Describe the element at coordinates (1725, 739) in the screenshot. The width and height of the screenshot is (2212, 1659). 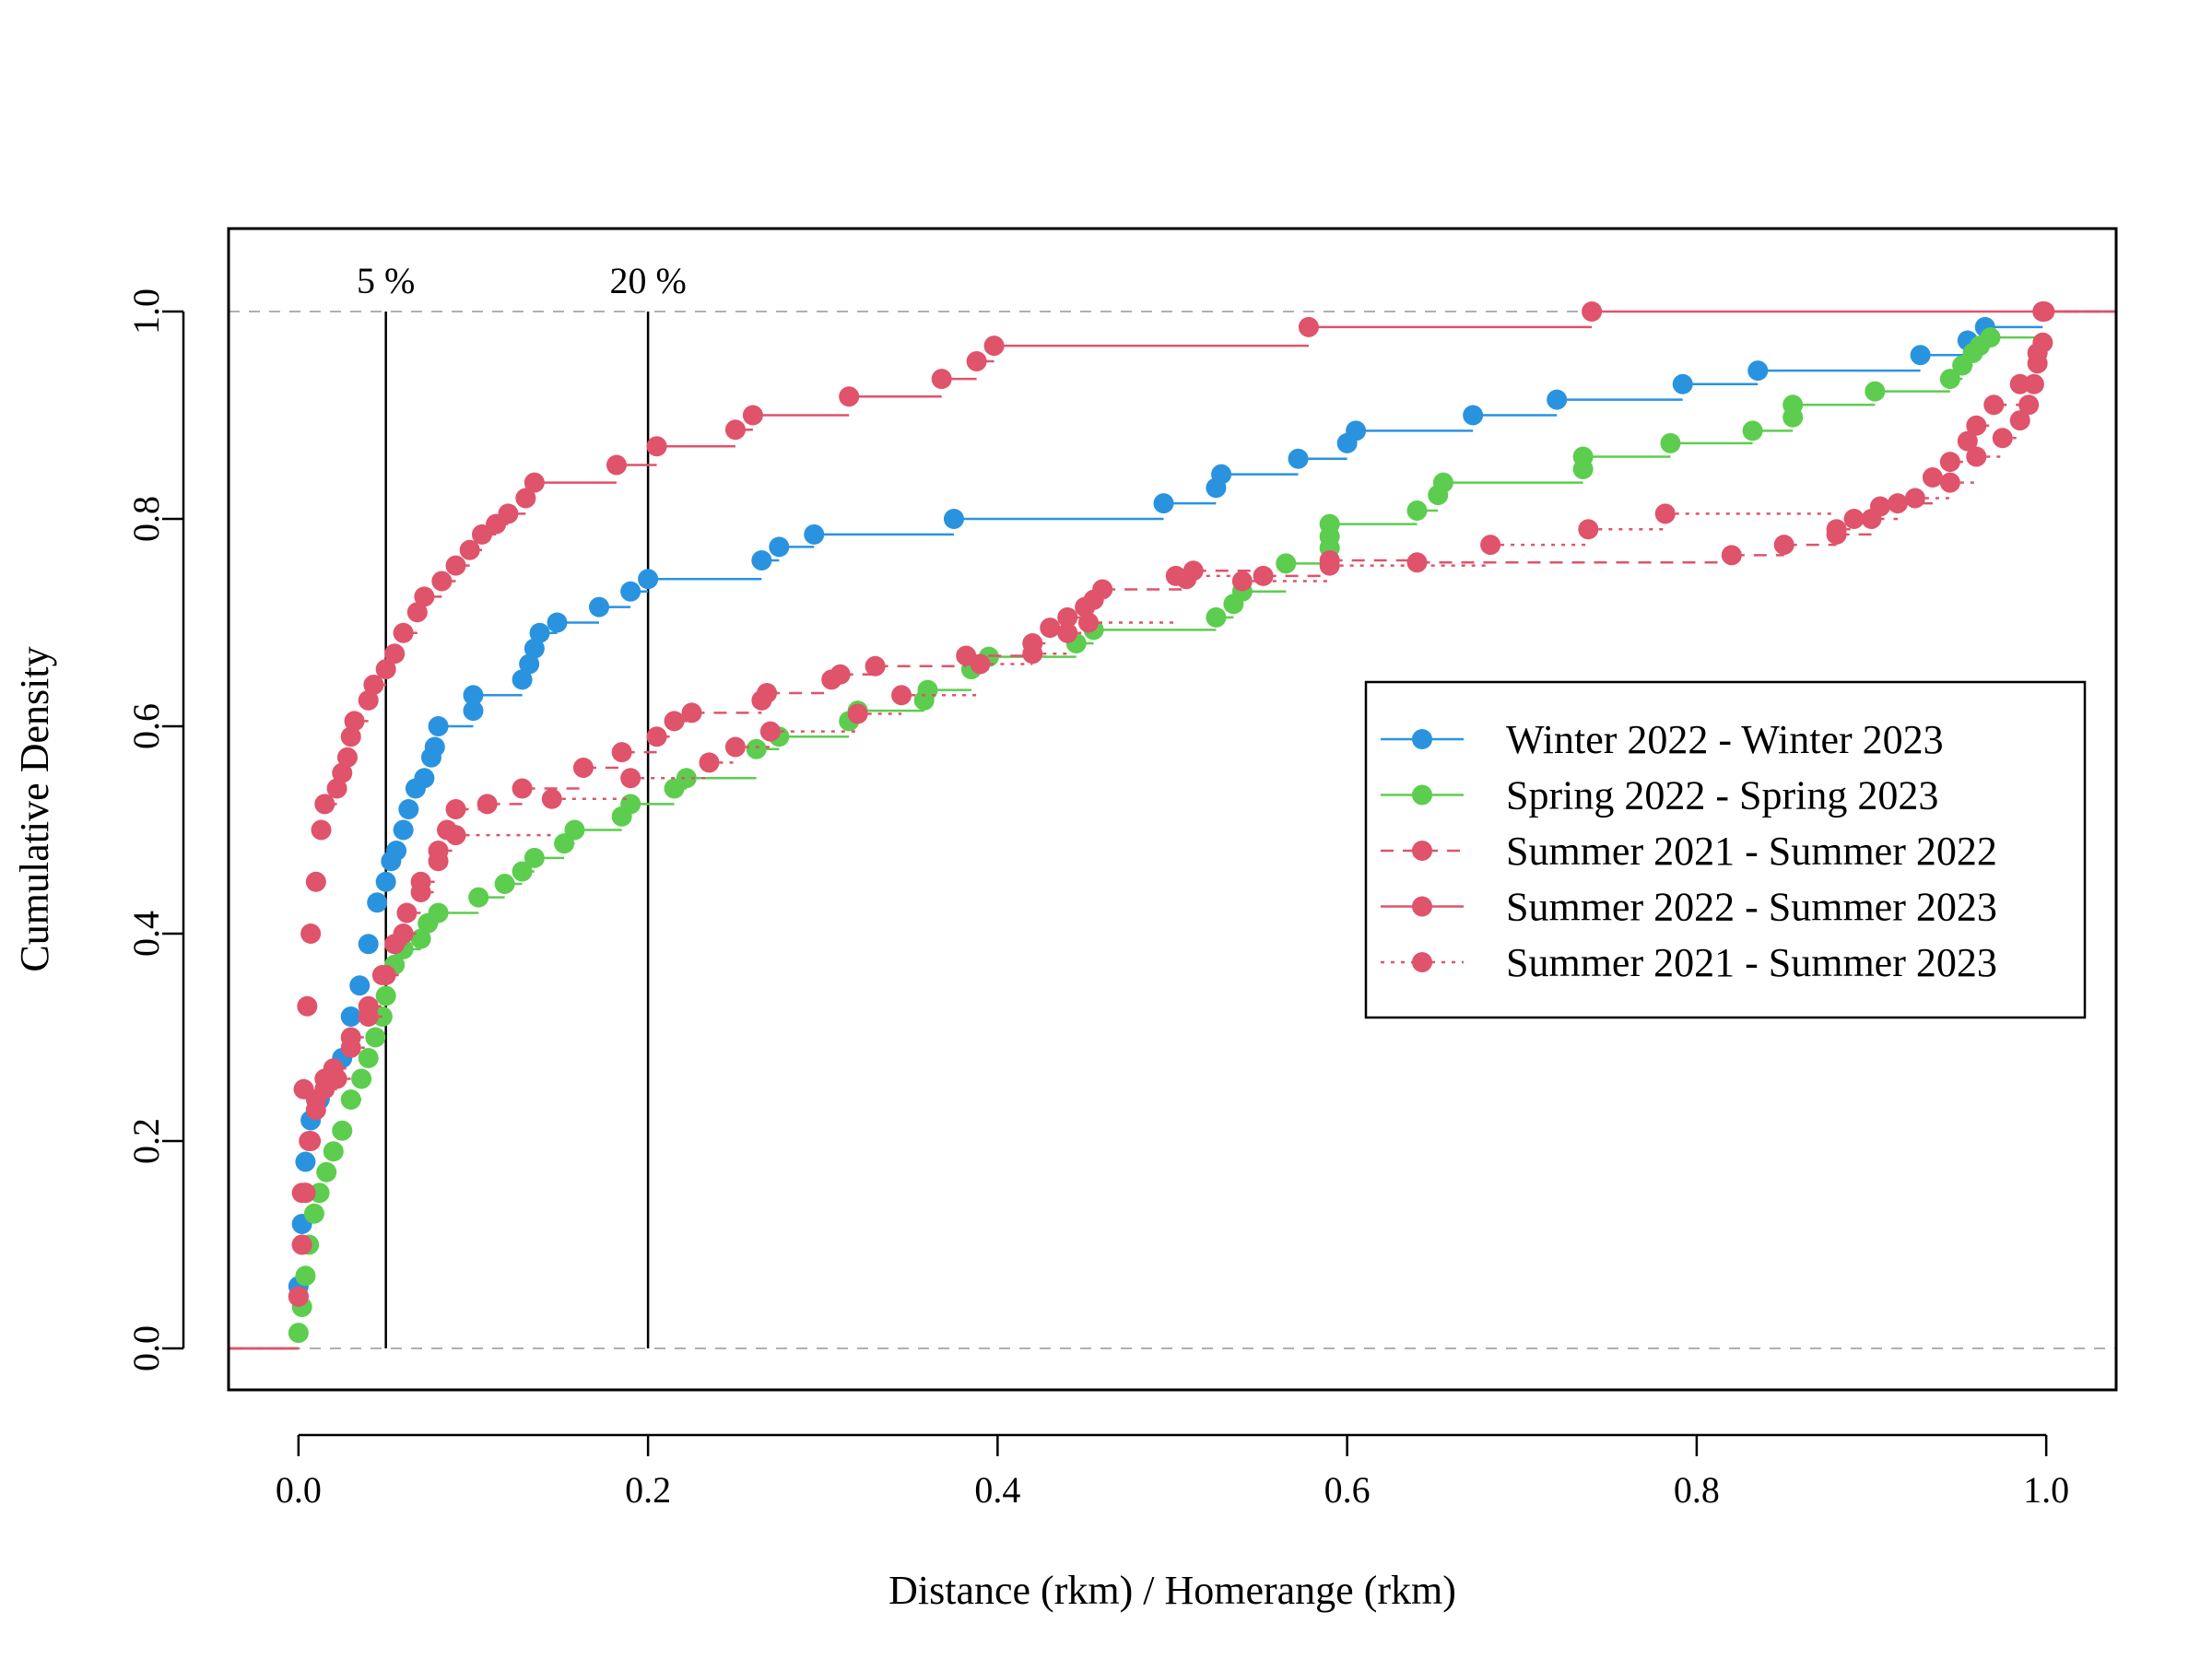
I see `legend-label-0: Winter 2022 - Winter 2023` at that location.